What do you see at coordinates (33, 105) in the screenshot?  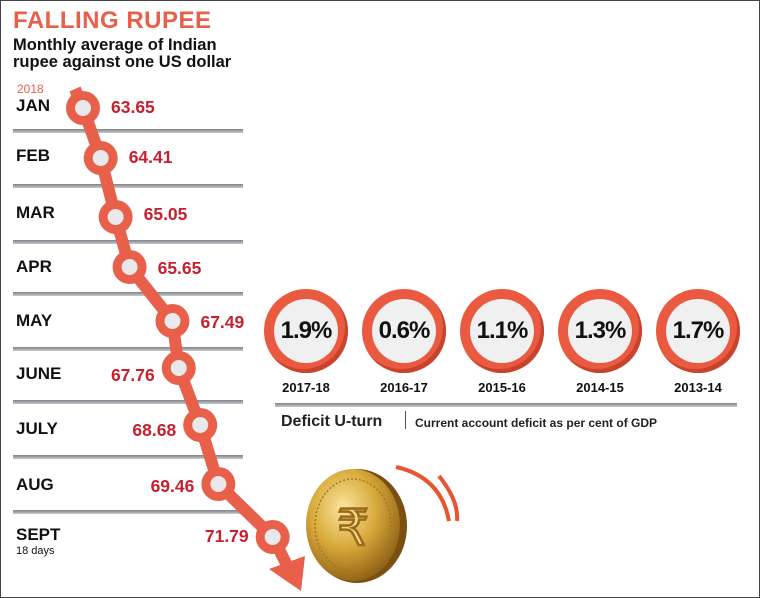 I see `month-label: JAN` at bounding box center [33, 105].